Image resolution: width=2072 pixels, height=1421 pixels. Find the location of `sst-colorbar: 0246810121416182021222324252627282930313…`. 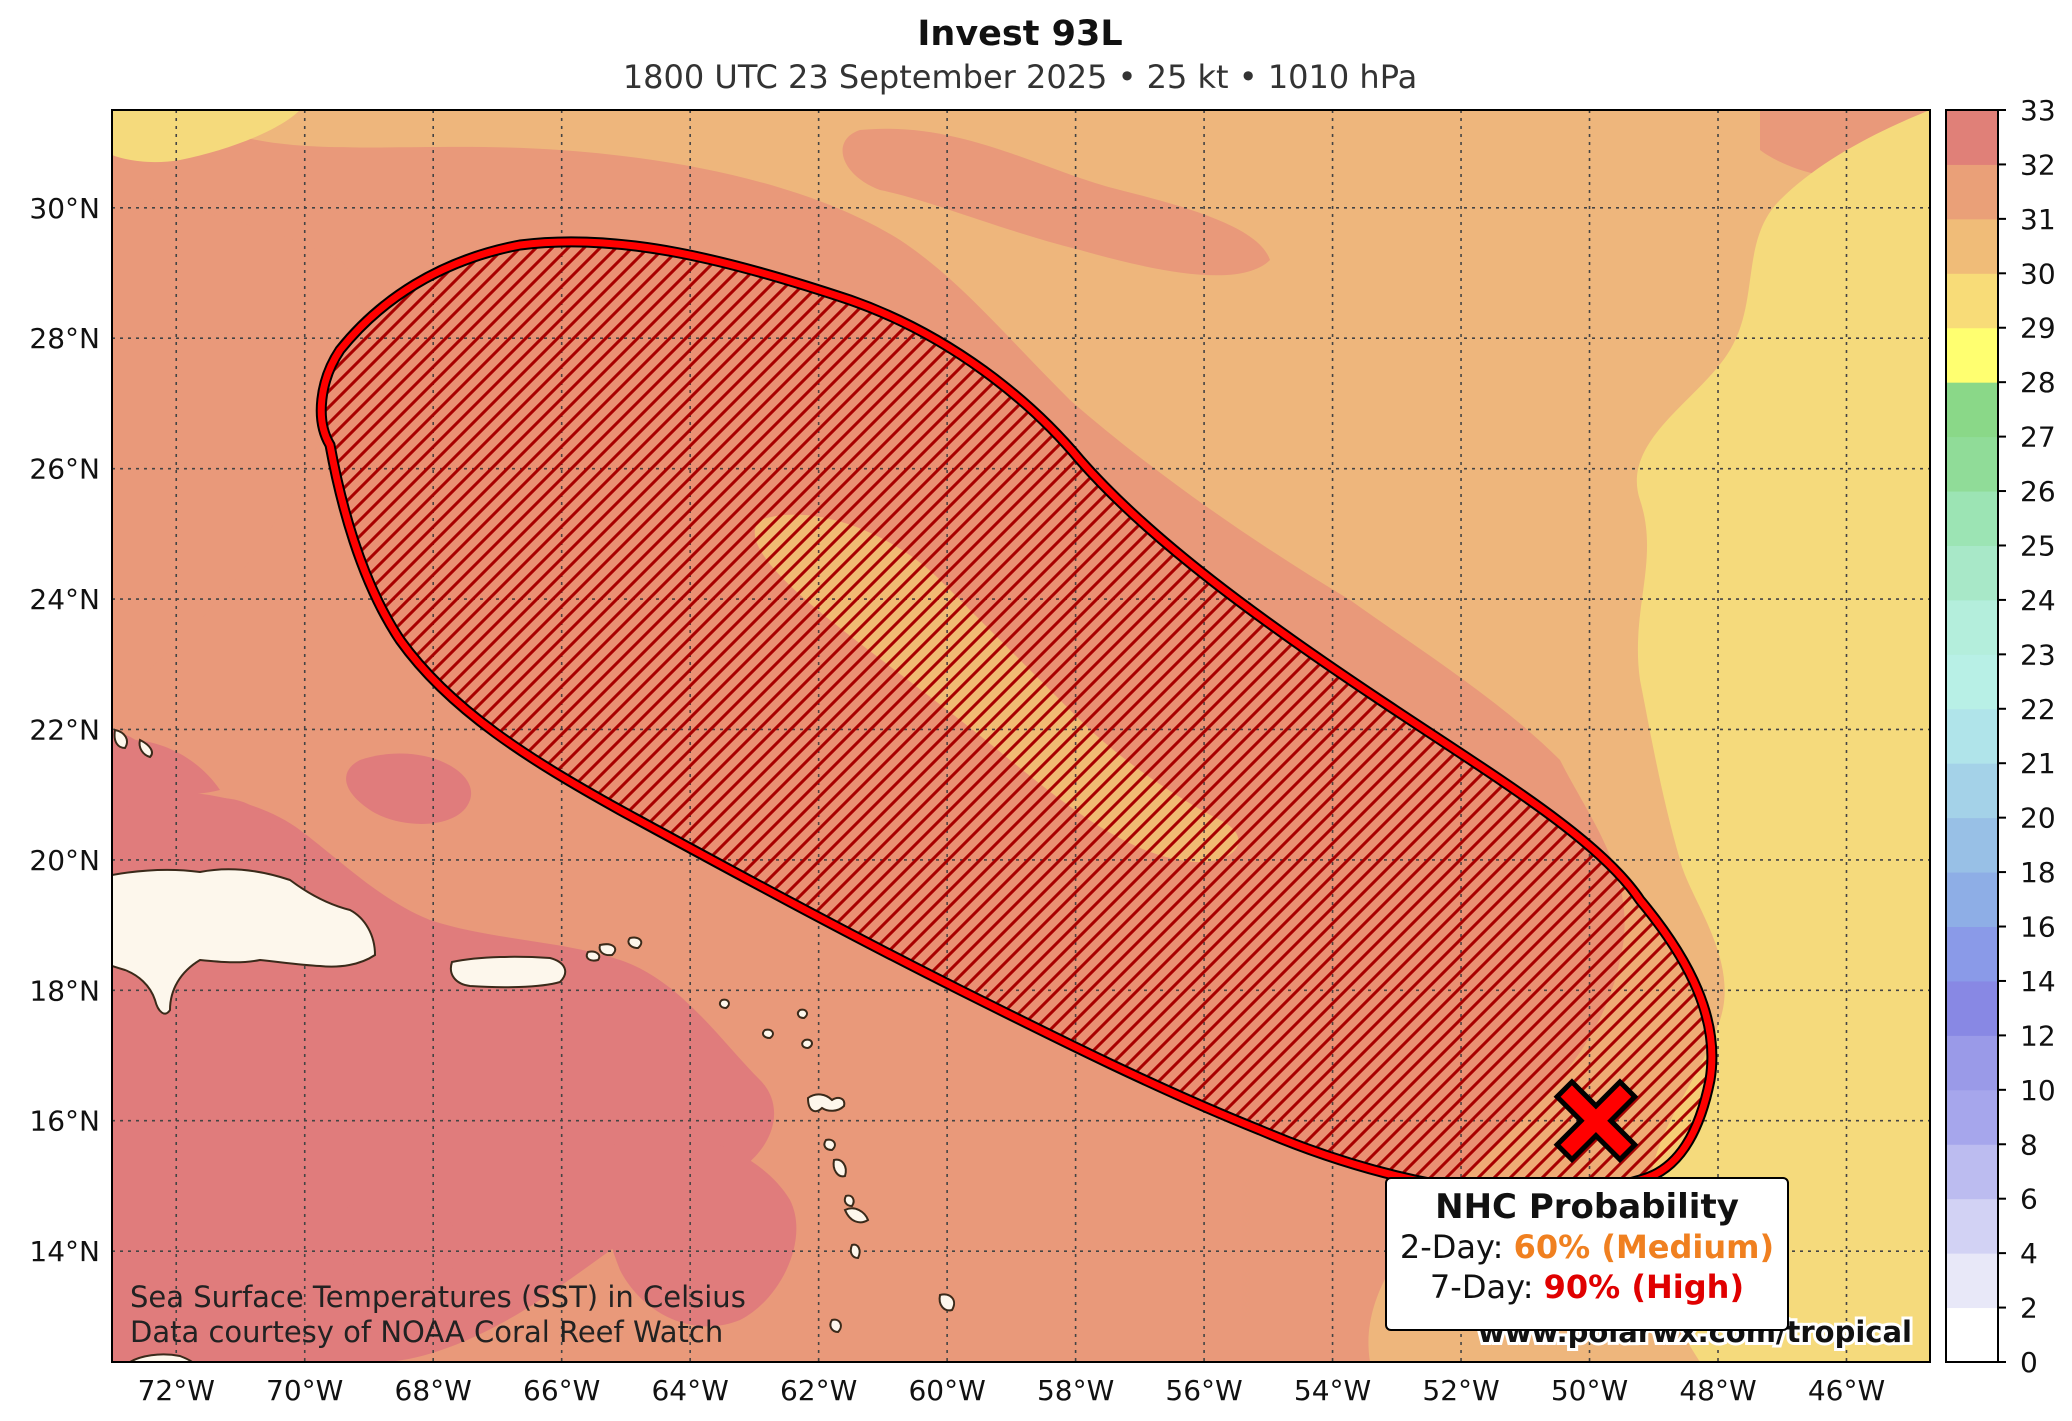

sst-colorbar: 0246810121416182021222324252627282930313… is located at coordinates (2000, 736).